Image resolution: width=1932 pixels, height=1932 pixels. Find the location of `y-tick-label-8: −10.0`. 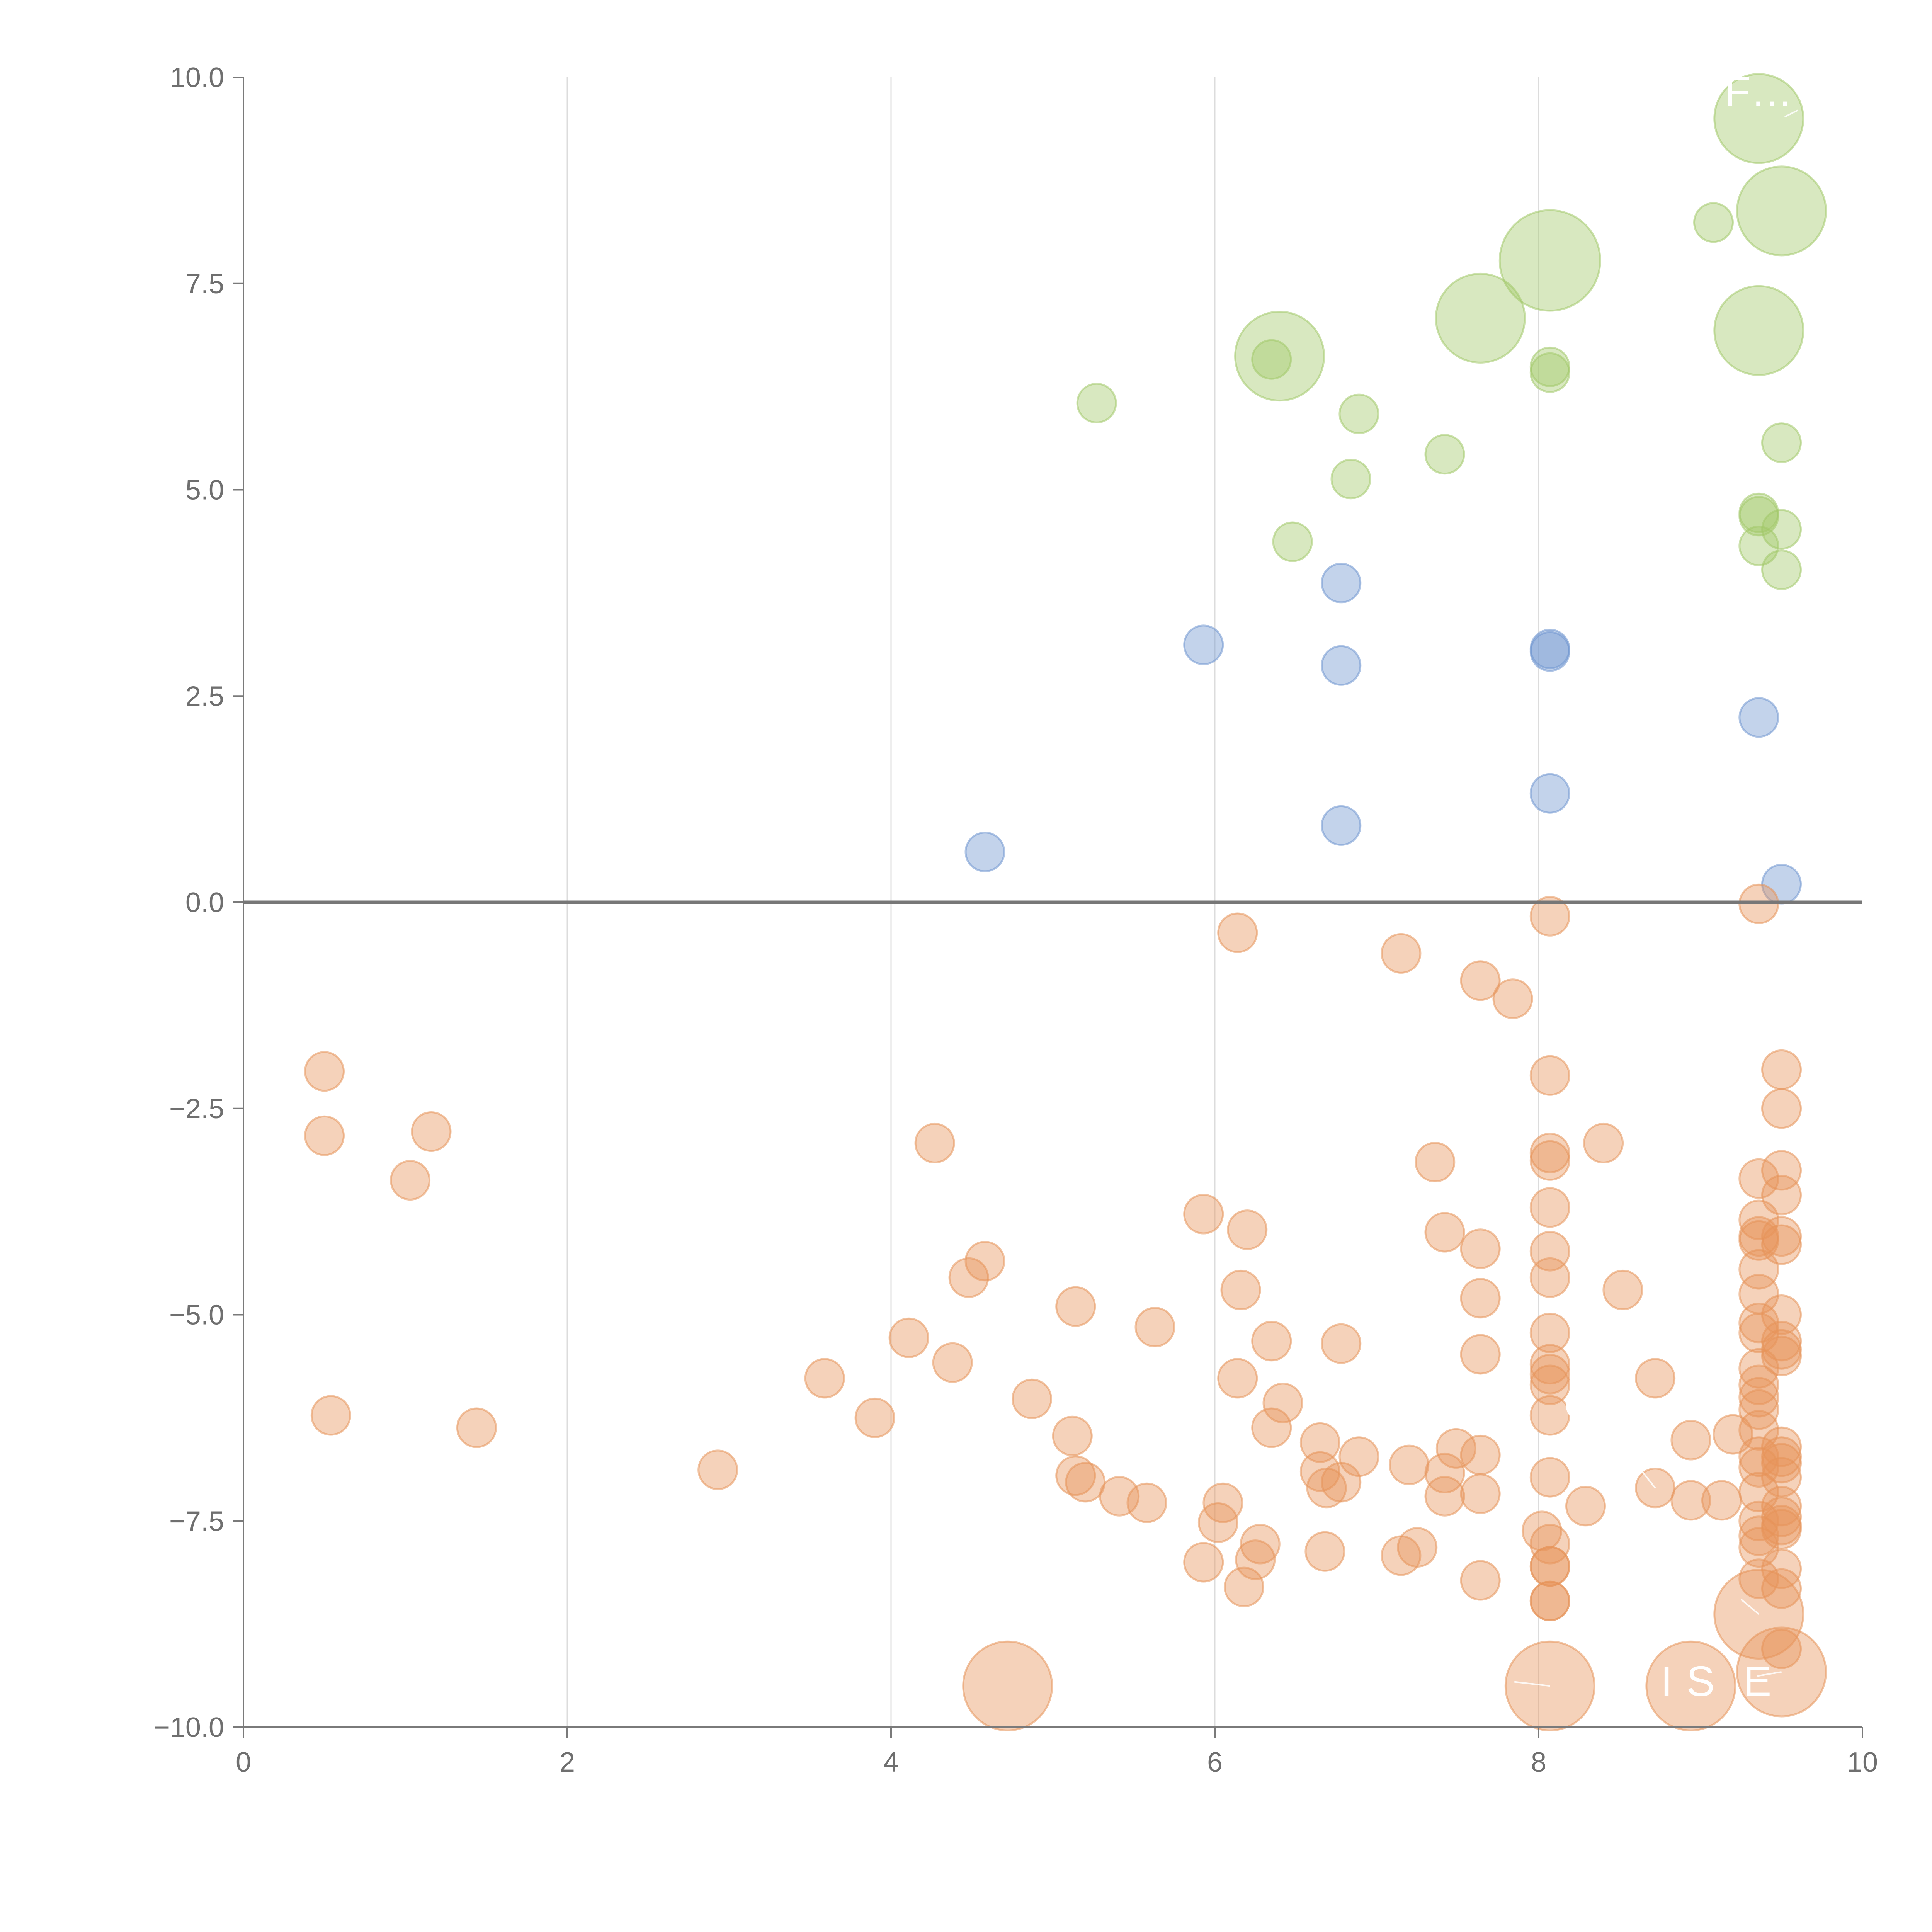

y-tick-label-8: −10.0 is located at coordinates (189, 1728).